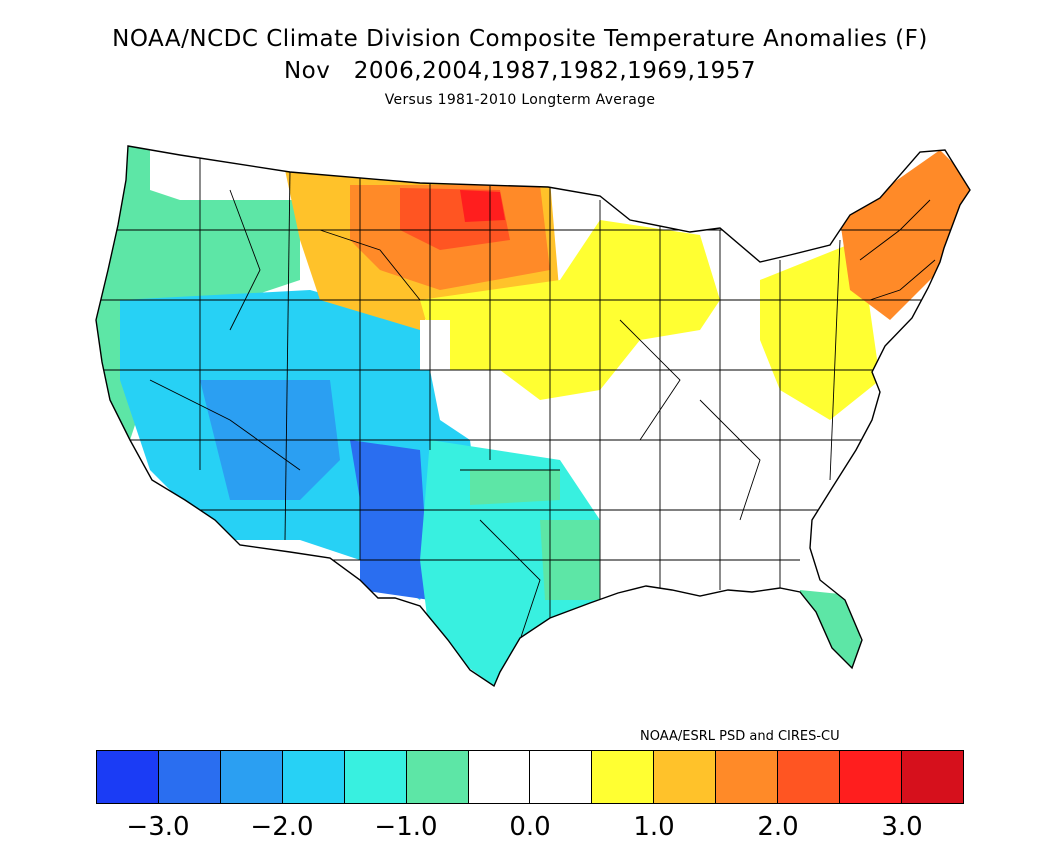  I want to click on colorbar-tick-label: 0.0, so click(530, 827).